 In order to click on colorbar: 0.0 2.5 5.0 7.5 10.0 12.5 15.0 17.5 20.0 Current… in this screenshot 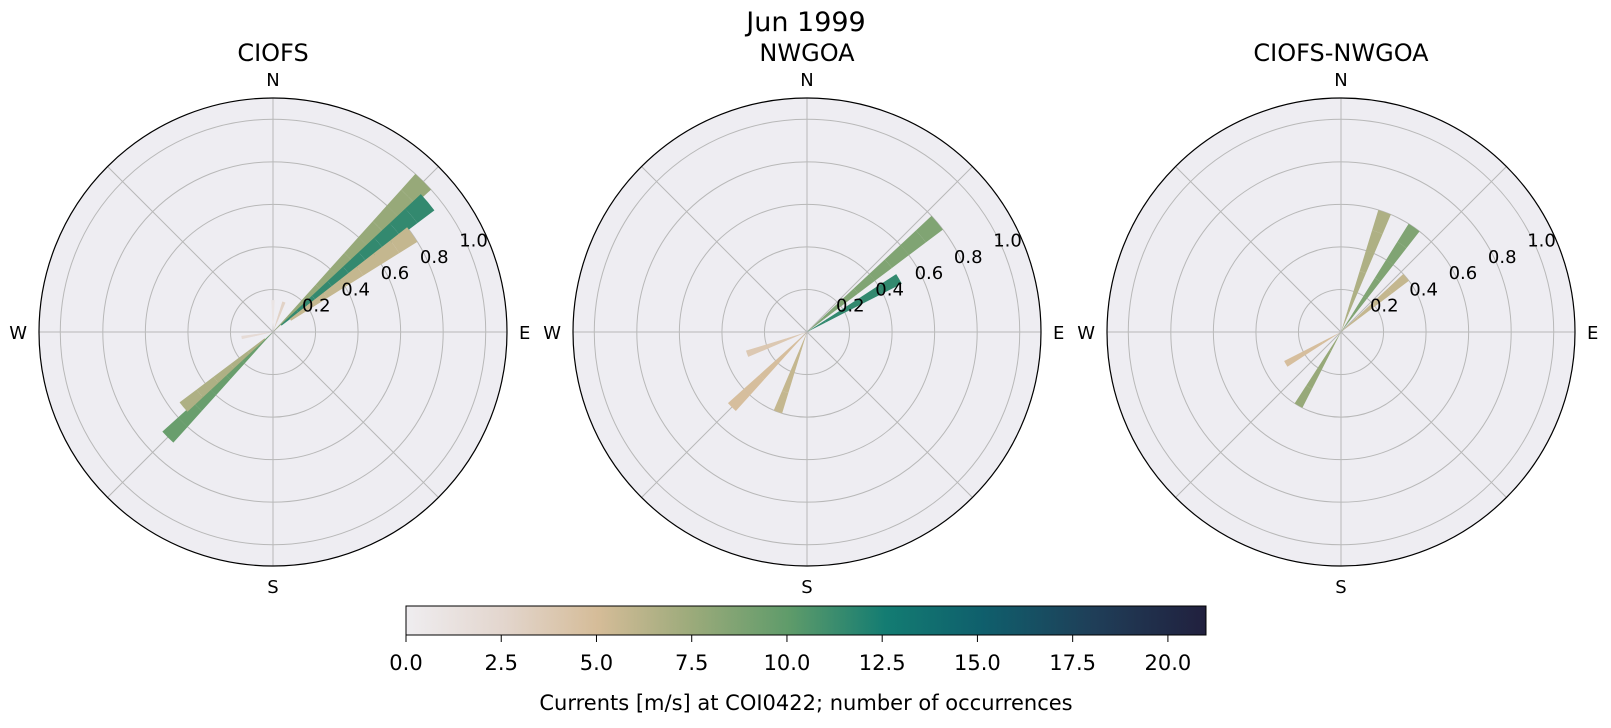, I will do `click(798, 660)`.